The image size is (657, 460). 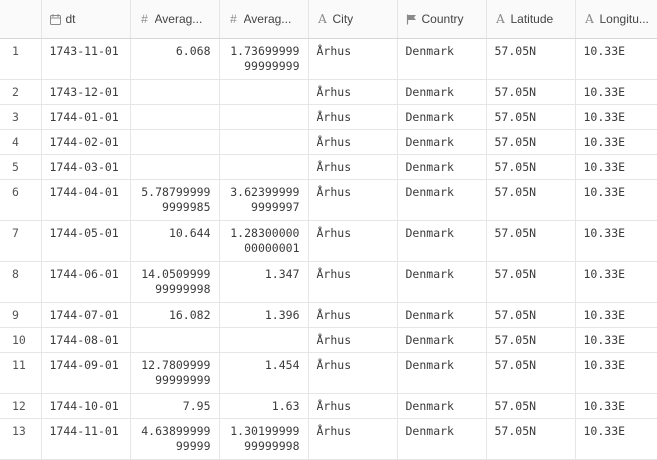 I want to click on row-index-cell: 2, so click(x=21, y=92).